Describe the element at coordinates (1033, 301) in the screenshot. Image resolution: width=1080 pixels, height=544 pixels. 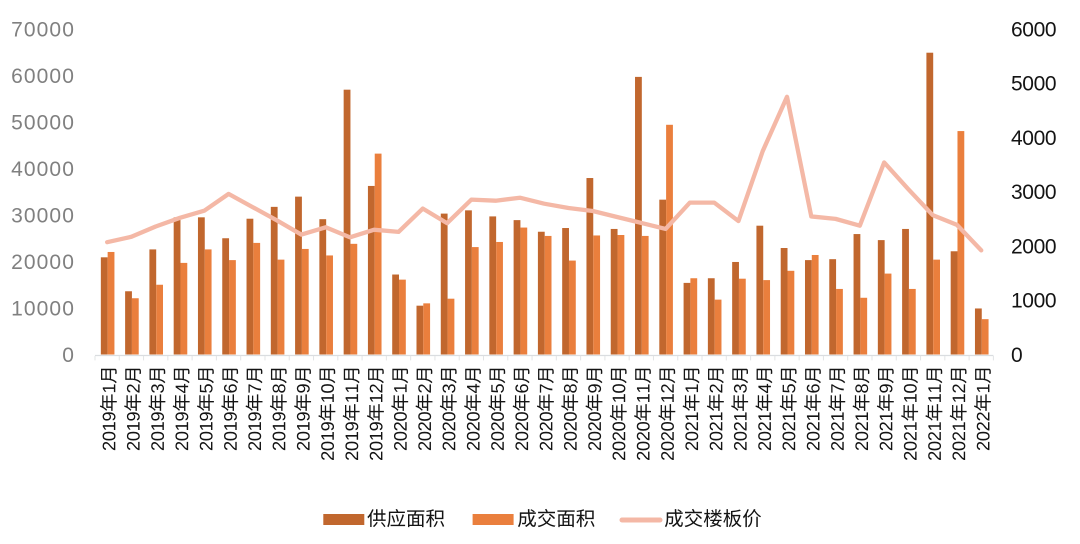
I see `svg-text: 1000` at that location.